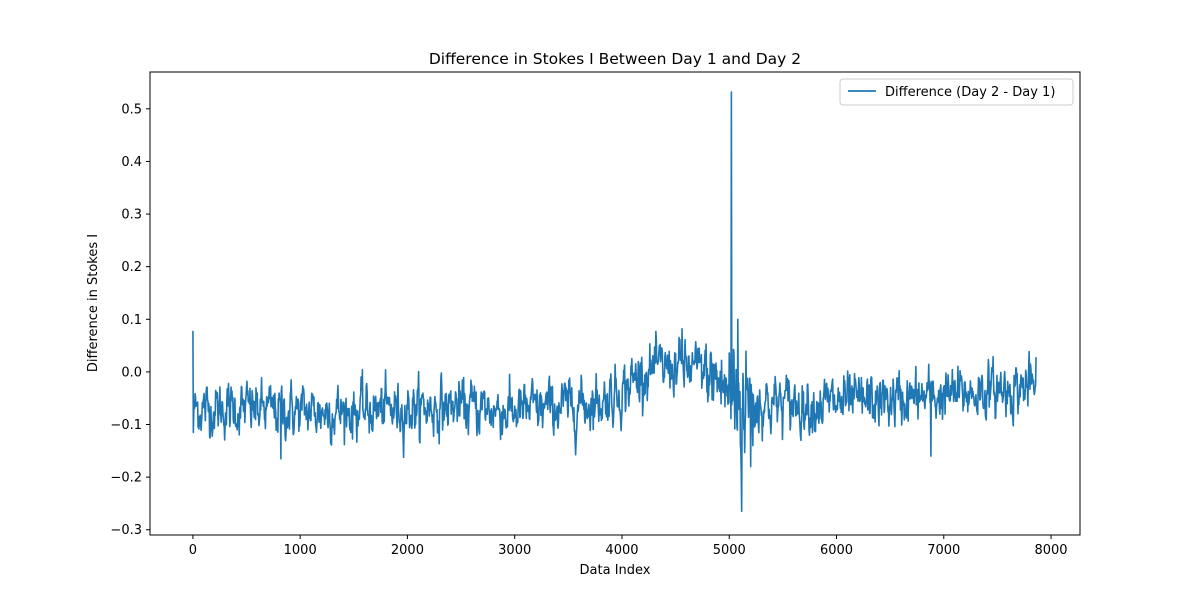 The width and height of the screenshot is (1200, 600). What do you see at coordinates (131, 372) in the screenshot?
I see `y-tick-label: 0.0` at bounding box center [131, 372].